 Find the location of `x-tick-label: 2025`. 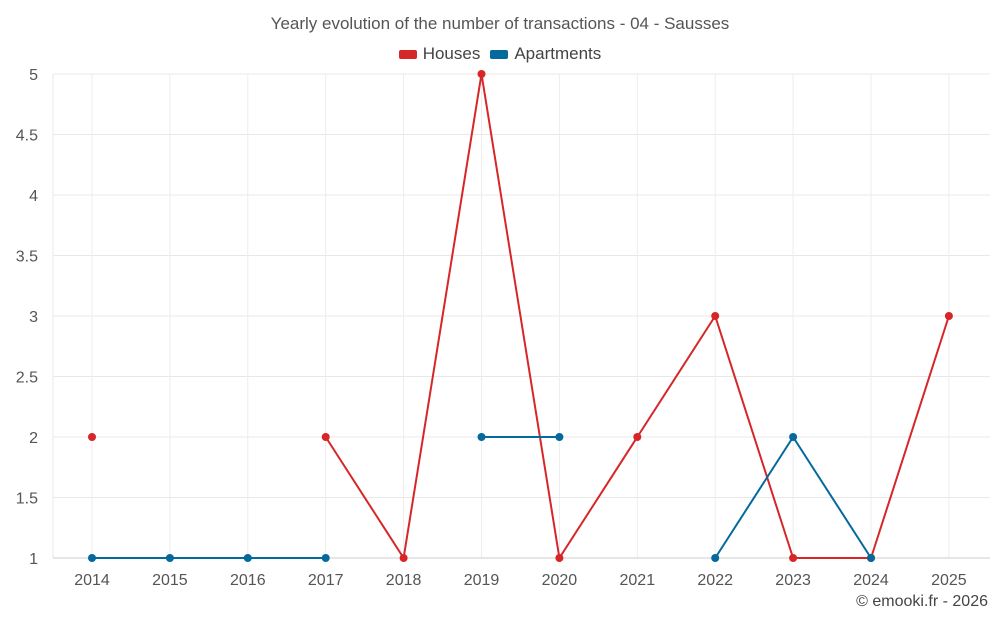

x-tick-label: 2025 is located at coordinates (949, 580).